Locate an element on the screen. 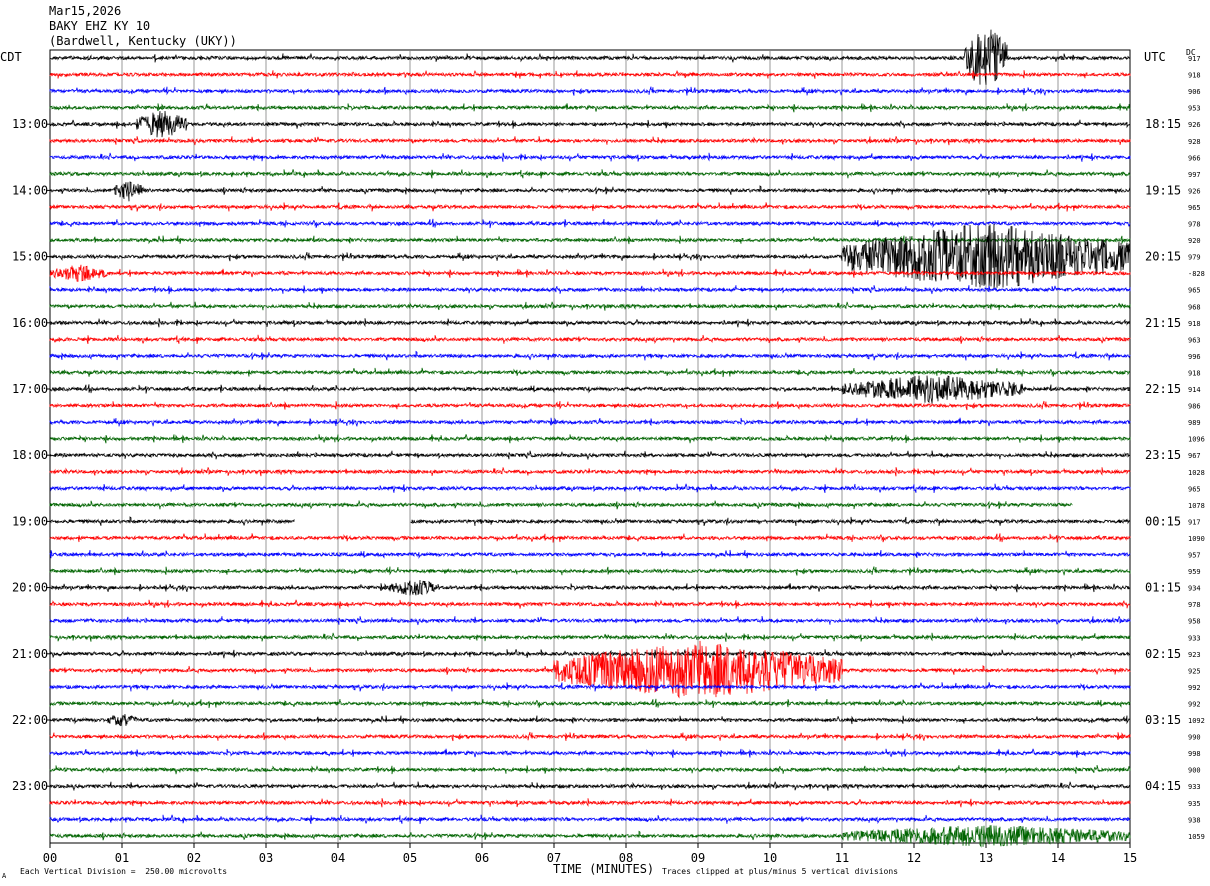 The width and height of the screenshot is (1210, 886). utc-hour-label: 01:15 is located at coordinates (1163, 588).